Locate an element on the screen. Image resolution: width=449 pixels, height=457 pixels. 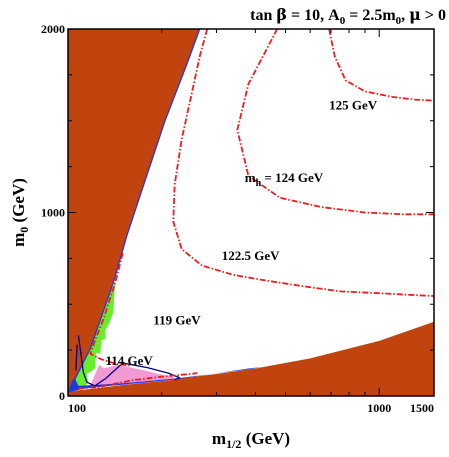
x-tick-label: 100 is located at coordinates (77, 408).